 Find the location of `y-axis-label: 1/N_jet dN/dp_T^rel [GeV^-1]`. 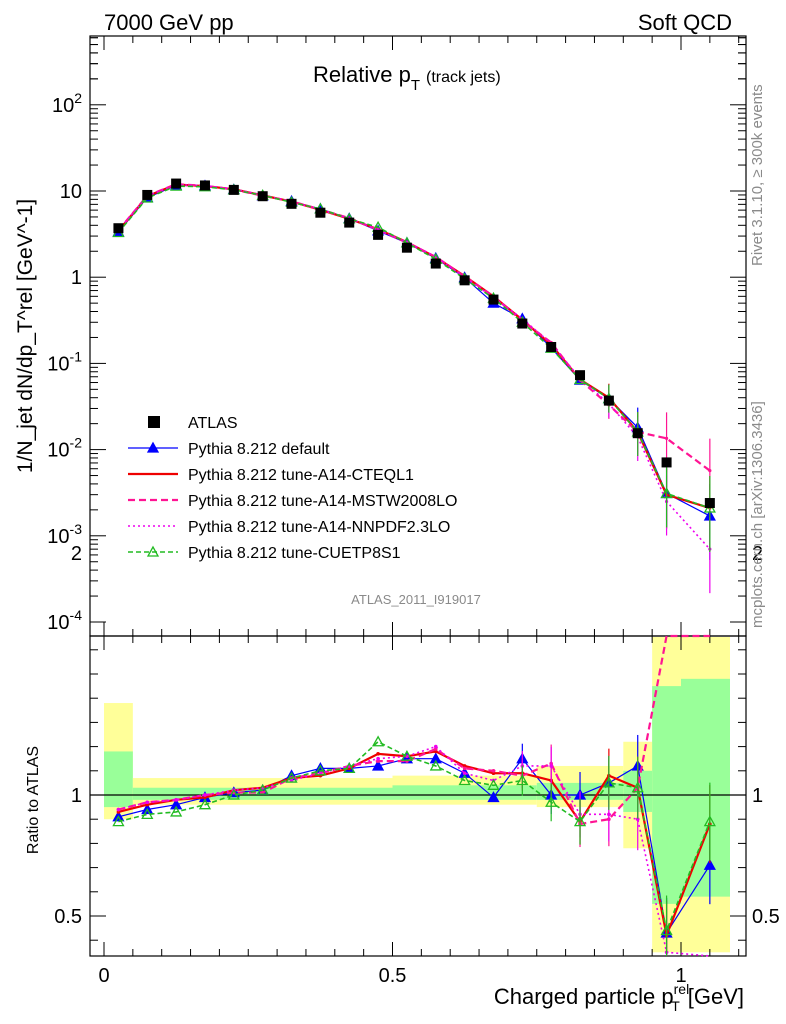

y-axis-label: 1/N_jet dN/dp_T^rel [GeV^-1] is located at coordinates (25, 336).